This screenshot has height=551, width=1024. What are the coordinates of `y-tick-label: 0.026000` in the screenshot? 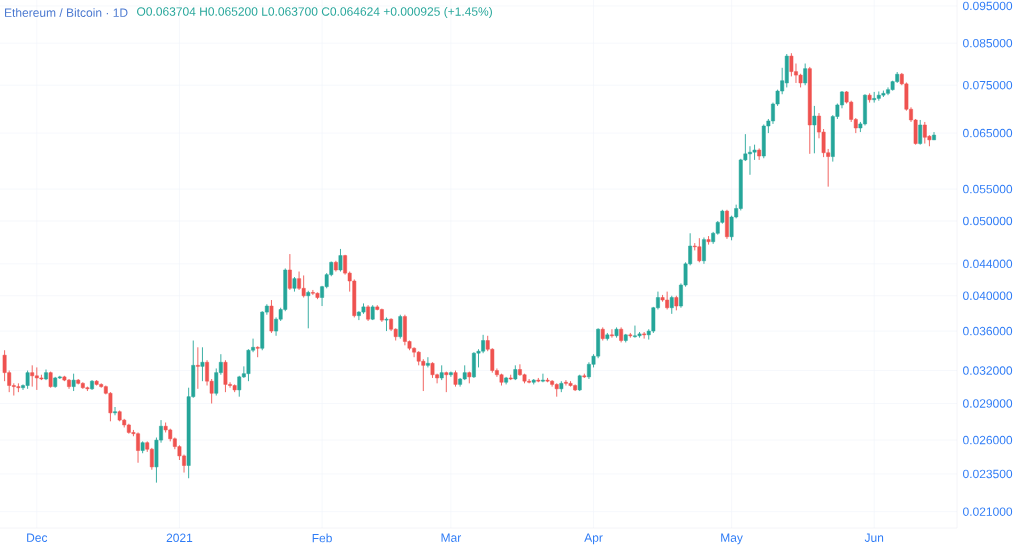 It's located at (988, 440).